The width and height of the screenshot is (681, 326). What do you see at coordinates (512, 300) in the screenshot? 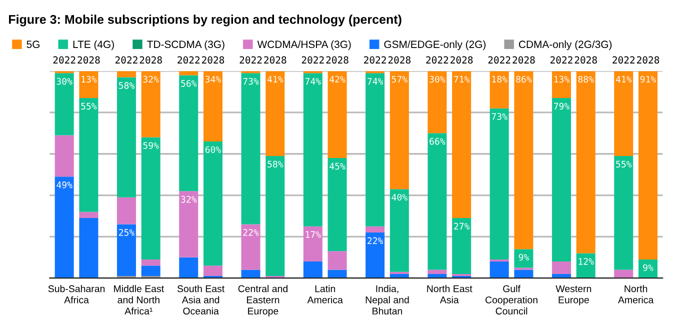
I see `text: Gulf Cooperation Council` at bounding box center [512, 300].